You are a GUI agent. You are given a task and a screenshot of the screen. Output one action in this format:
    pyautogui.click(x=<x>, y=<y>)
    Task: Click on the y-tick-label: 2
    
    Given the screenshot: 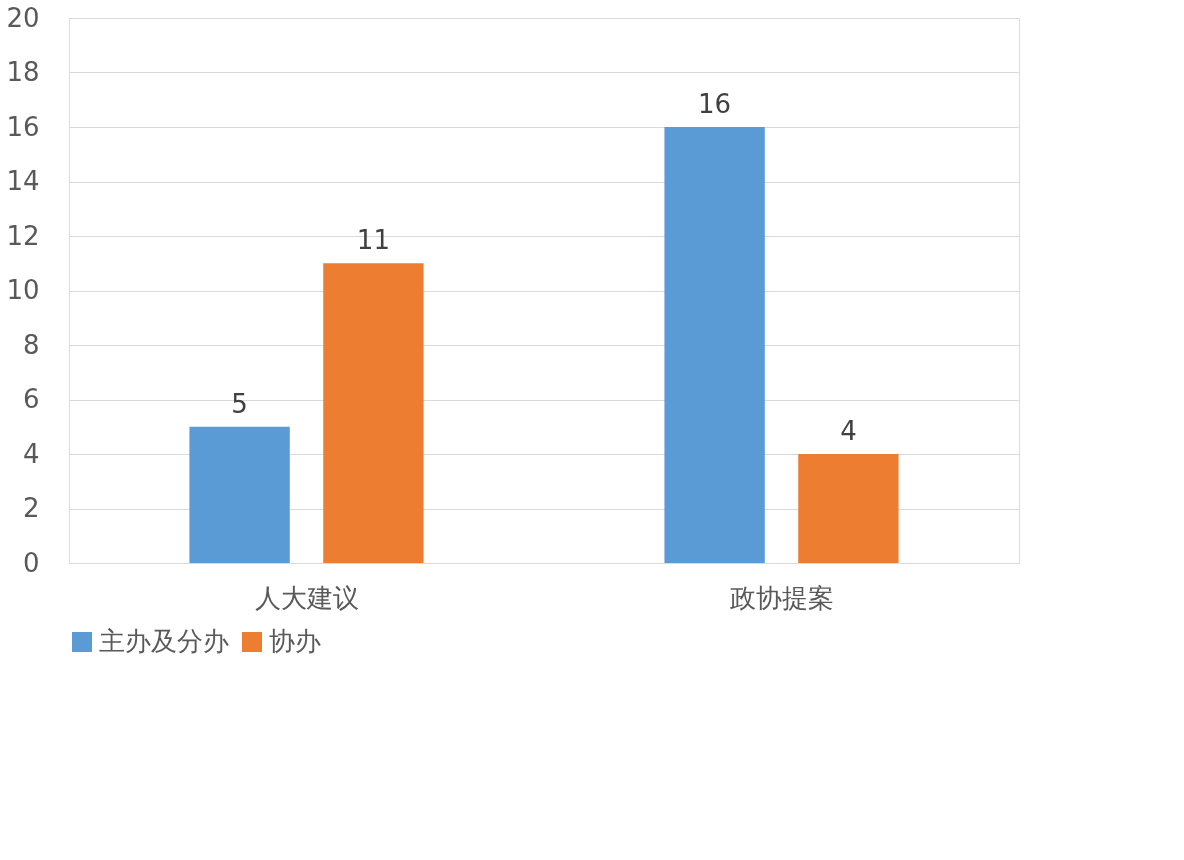 What is the action you would take?
    pyautogui.click(x=31, y=508)
    